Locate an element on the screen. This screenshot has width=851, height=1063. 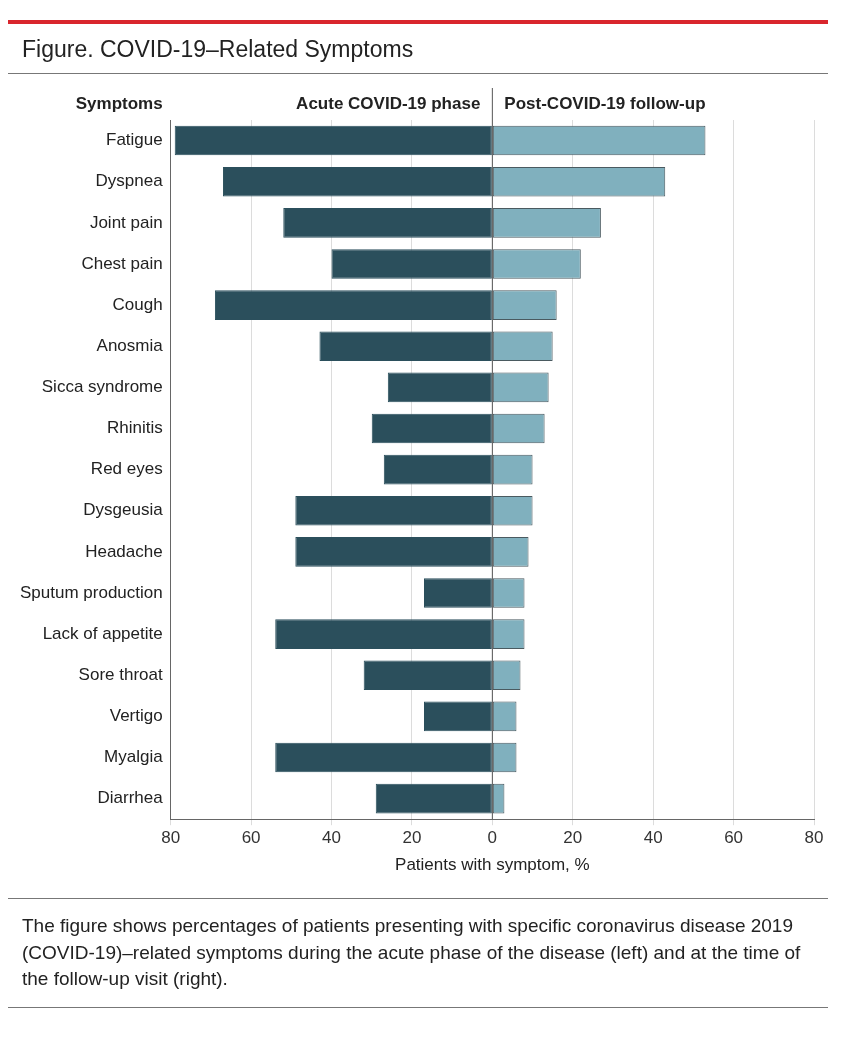
y-tick-label: Fatigue is located at coordinates (134, 140).